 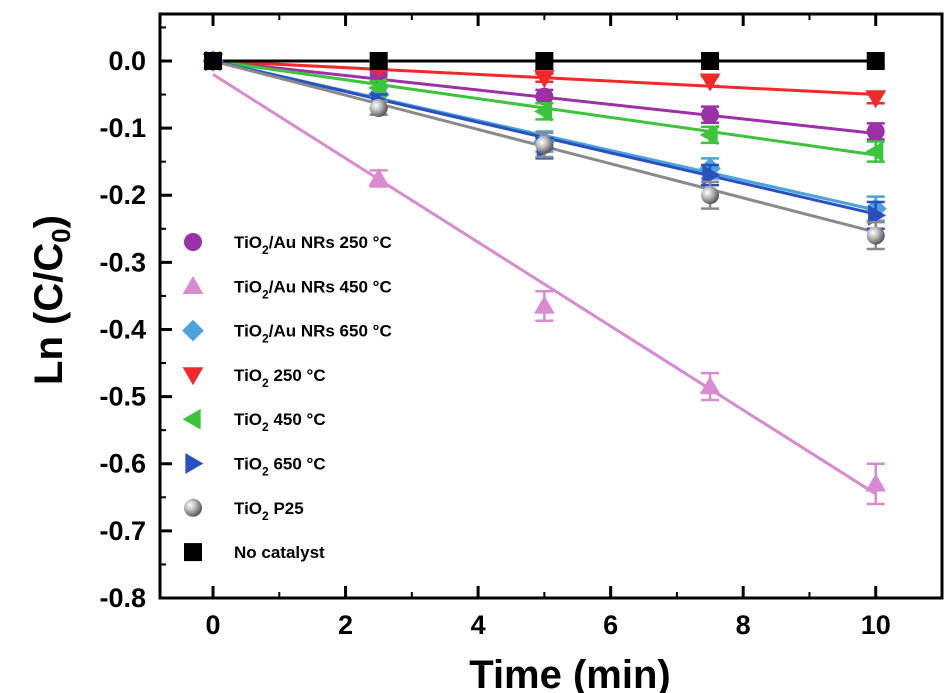 I want to click on legend-label-suffix: 250 °C, so click(x=297, y=375).